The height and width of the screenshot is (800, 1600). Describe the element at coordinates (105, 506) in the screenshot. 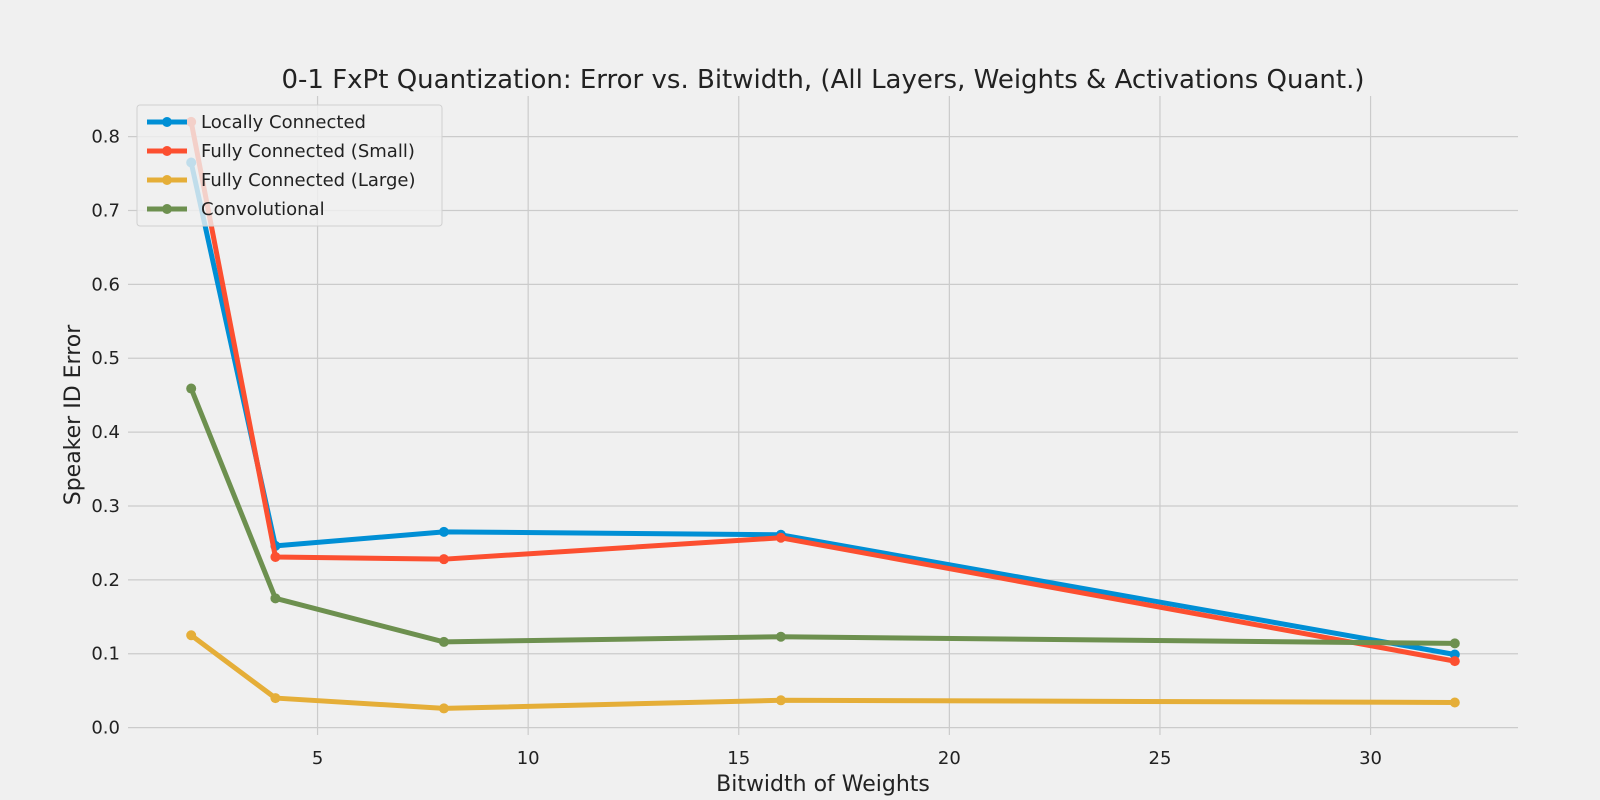

I see `y-tick-label: 0.3` at that location.